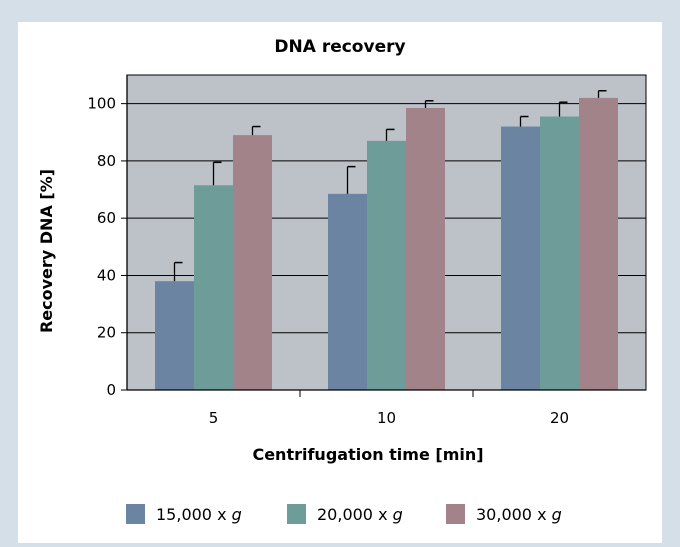  Describe the element at coordinates (367, 454) in the screenshot. I see `x-axis-title: Centrifugation time [min]` at that location.